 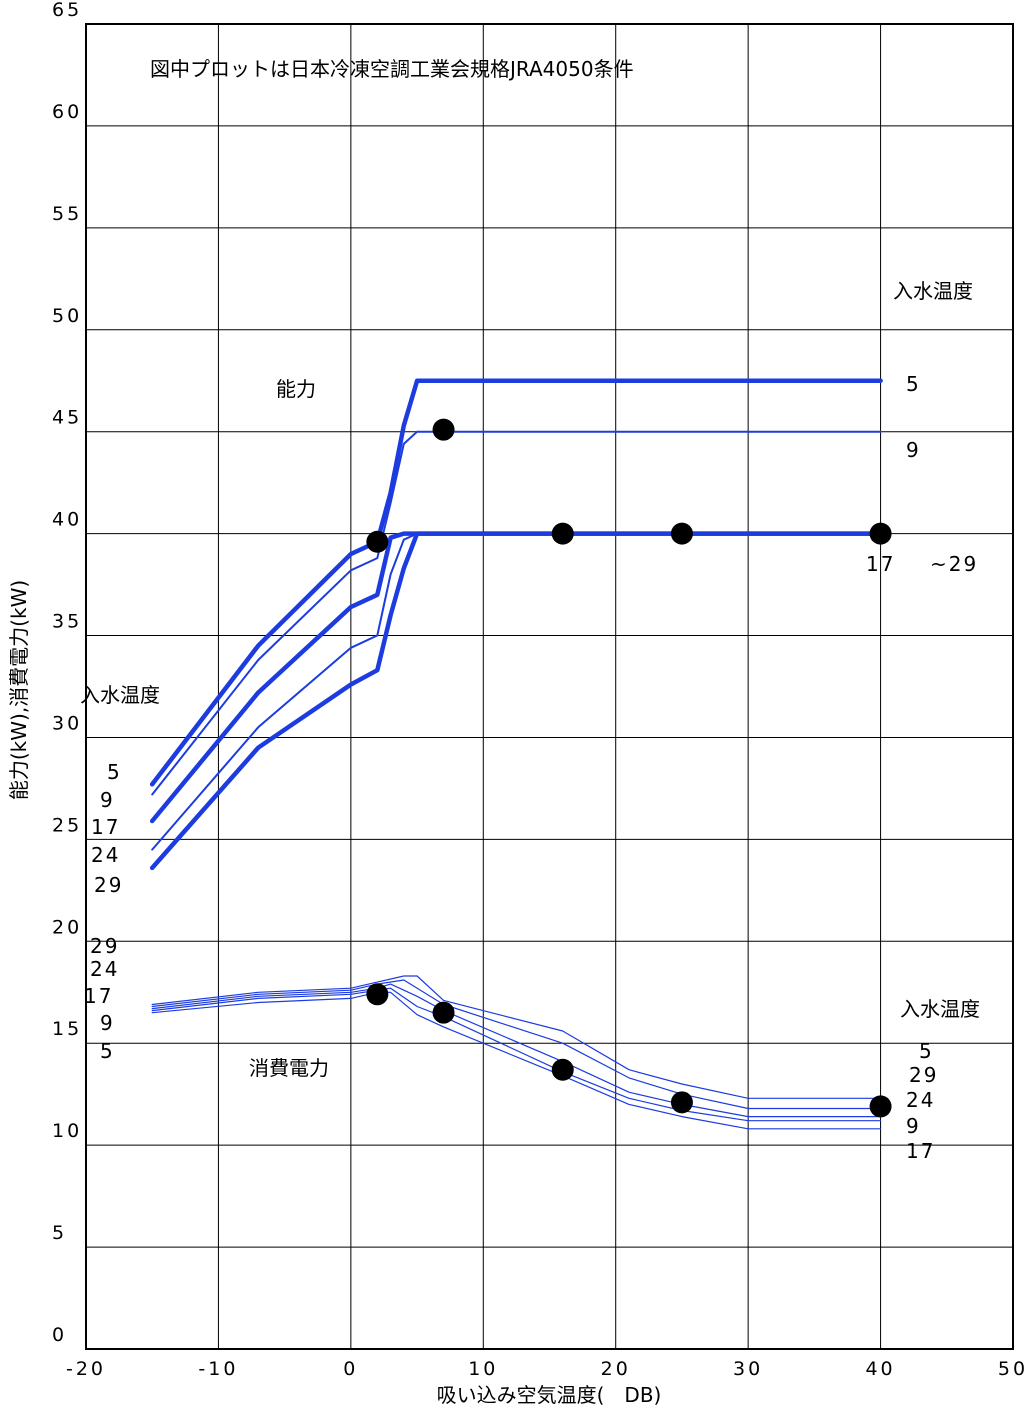 I want to click on x-tick-label-0: 0, so click(x=350, y=1369).